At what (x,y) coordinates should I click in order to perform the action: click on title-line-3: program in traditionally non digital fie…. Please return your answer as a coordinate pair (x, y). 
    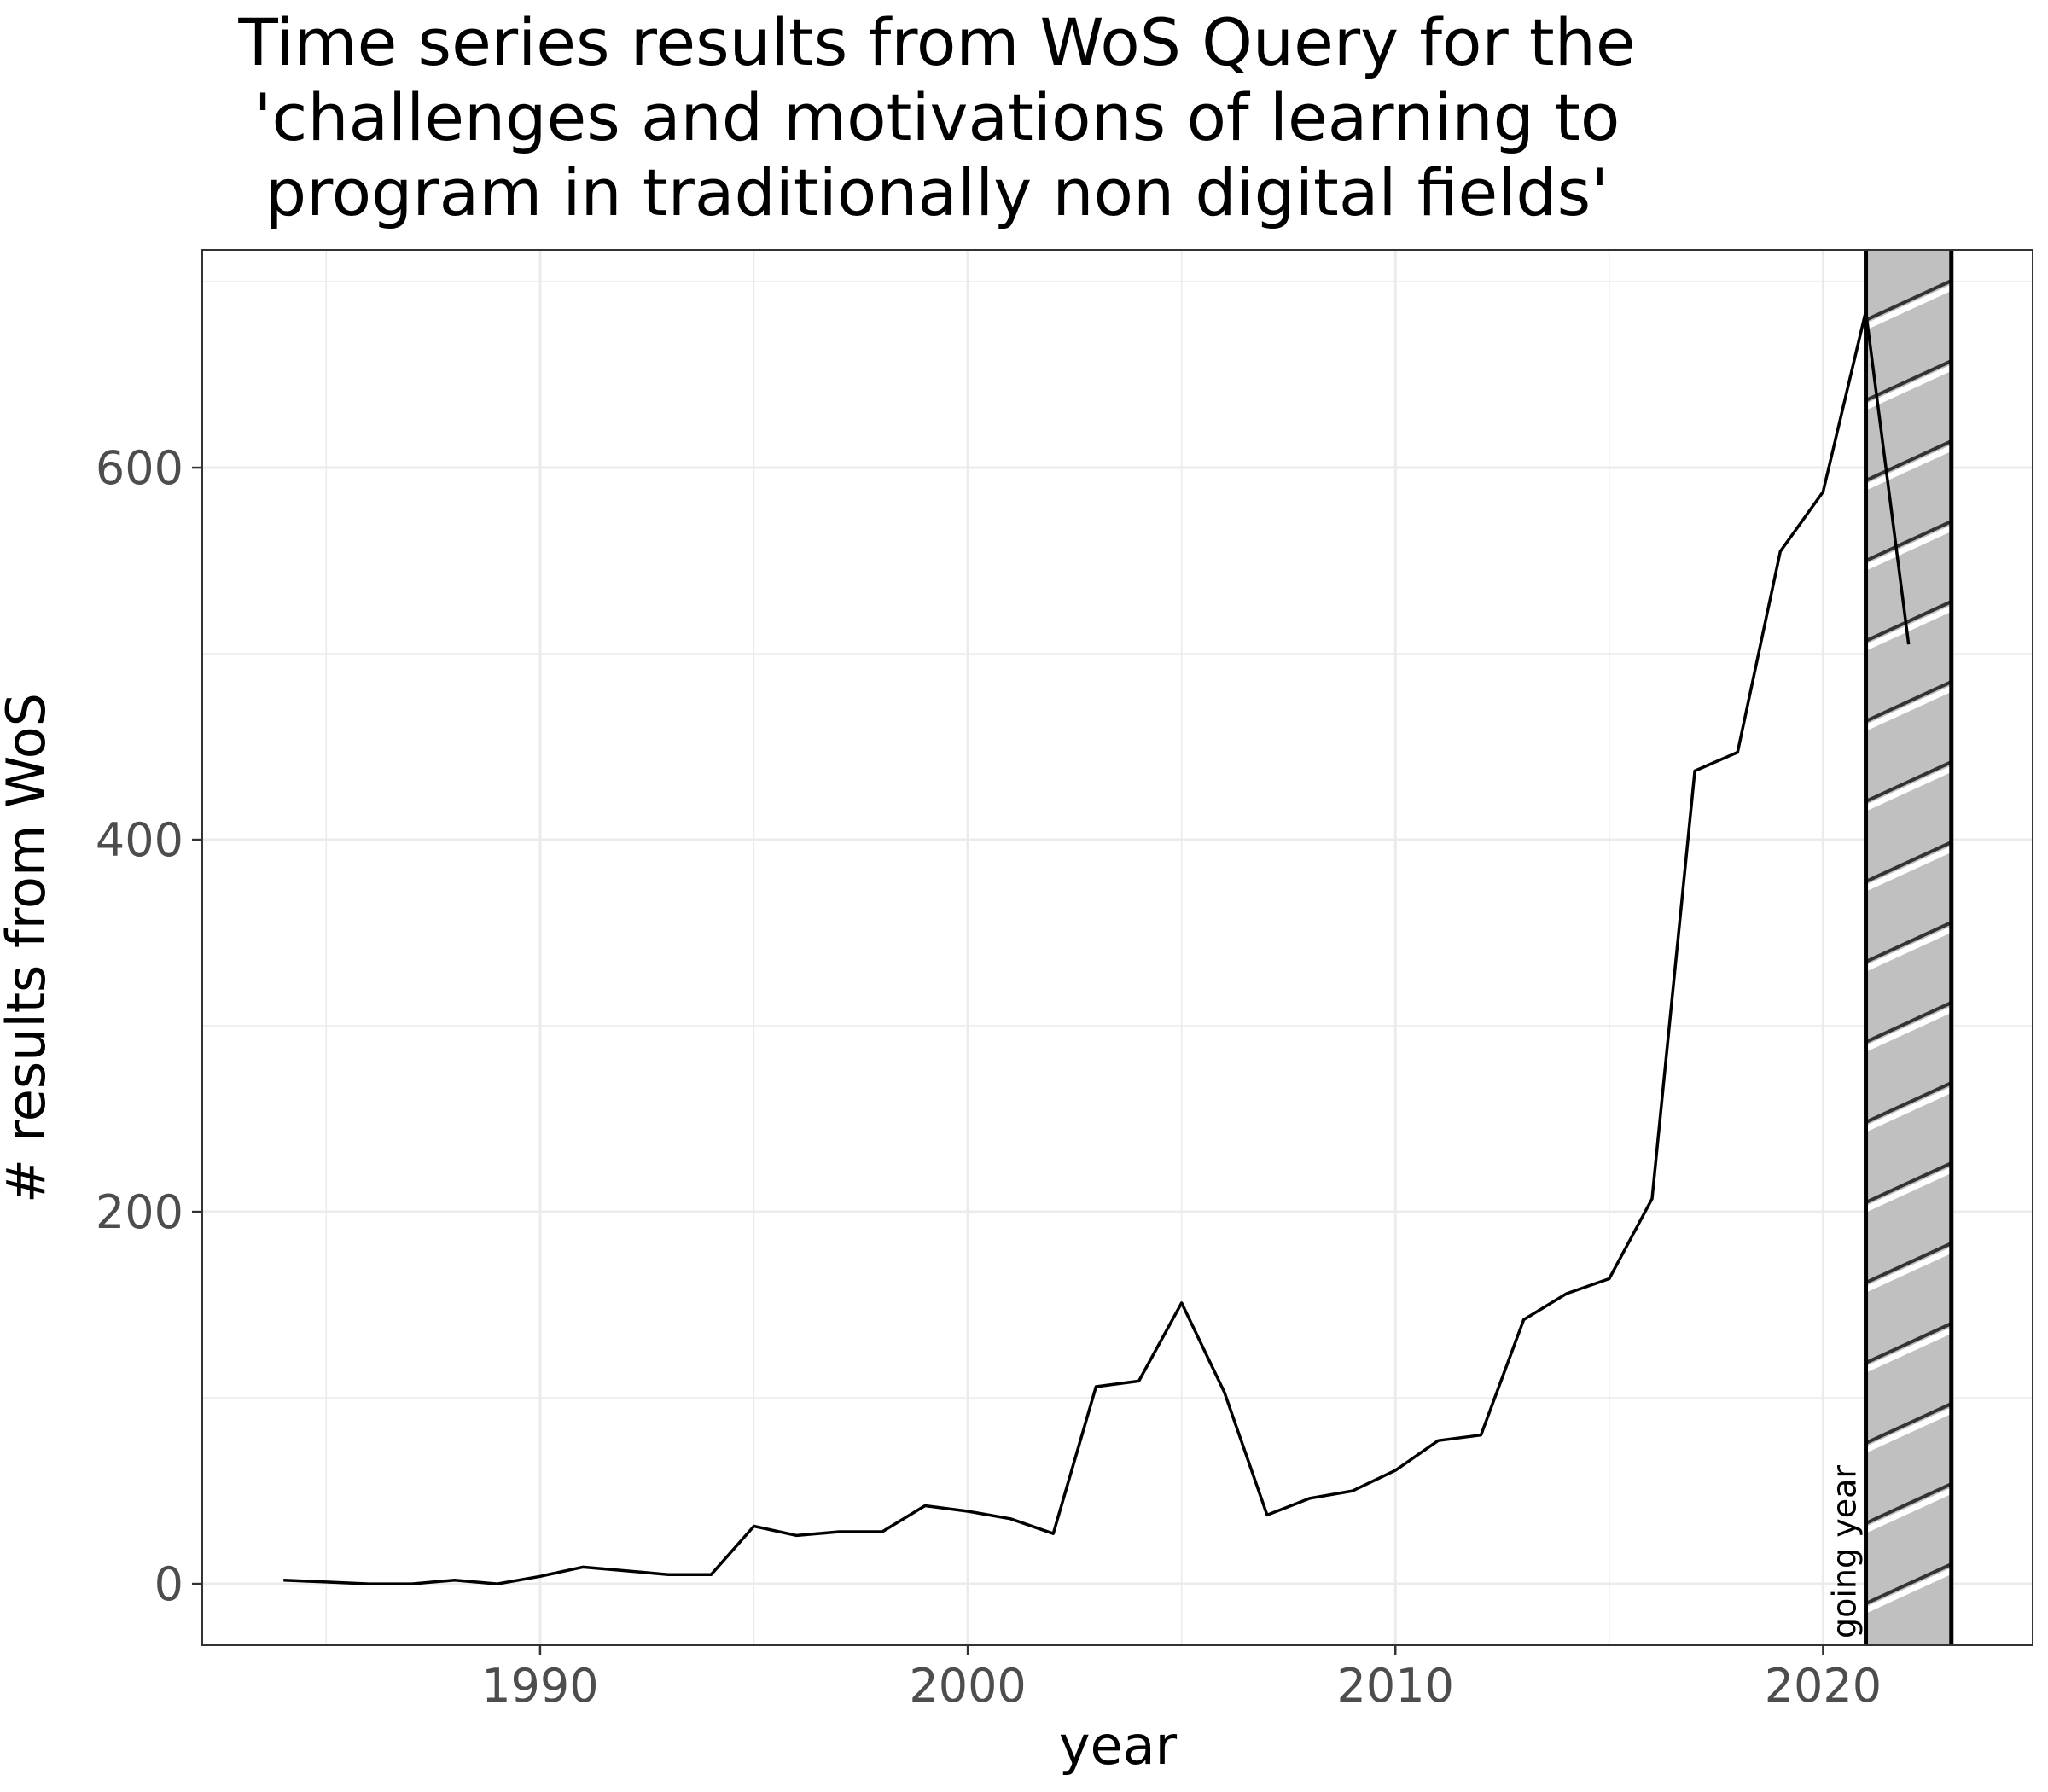
    Looking at the image, I should click on (937, 192).